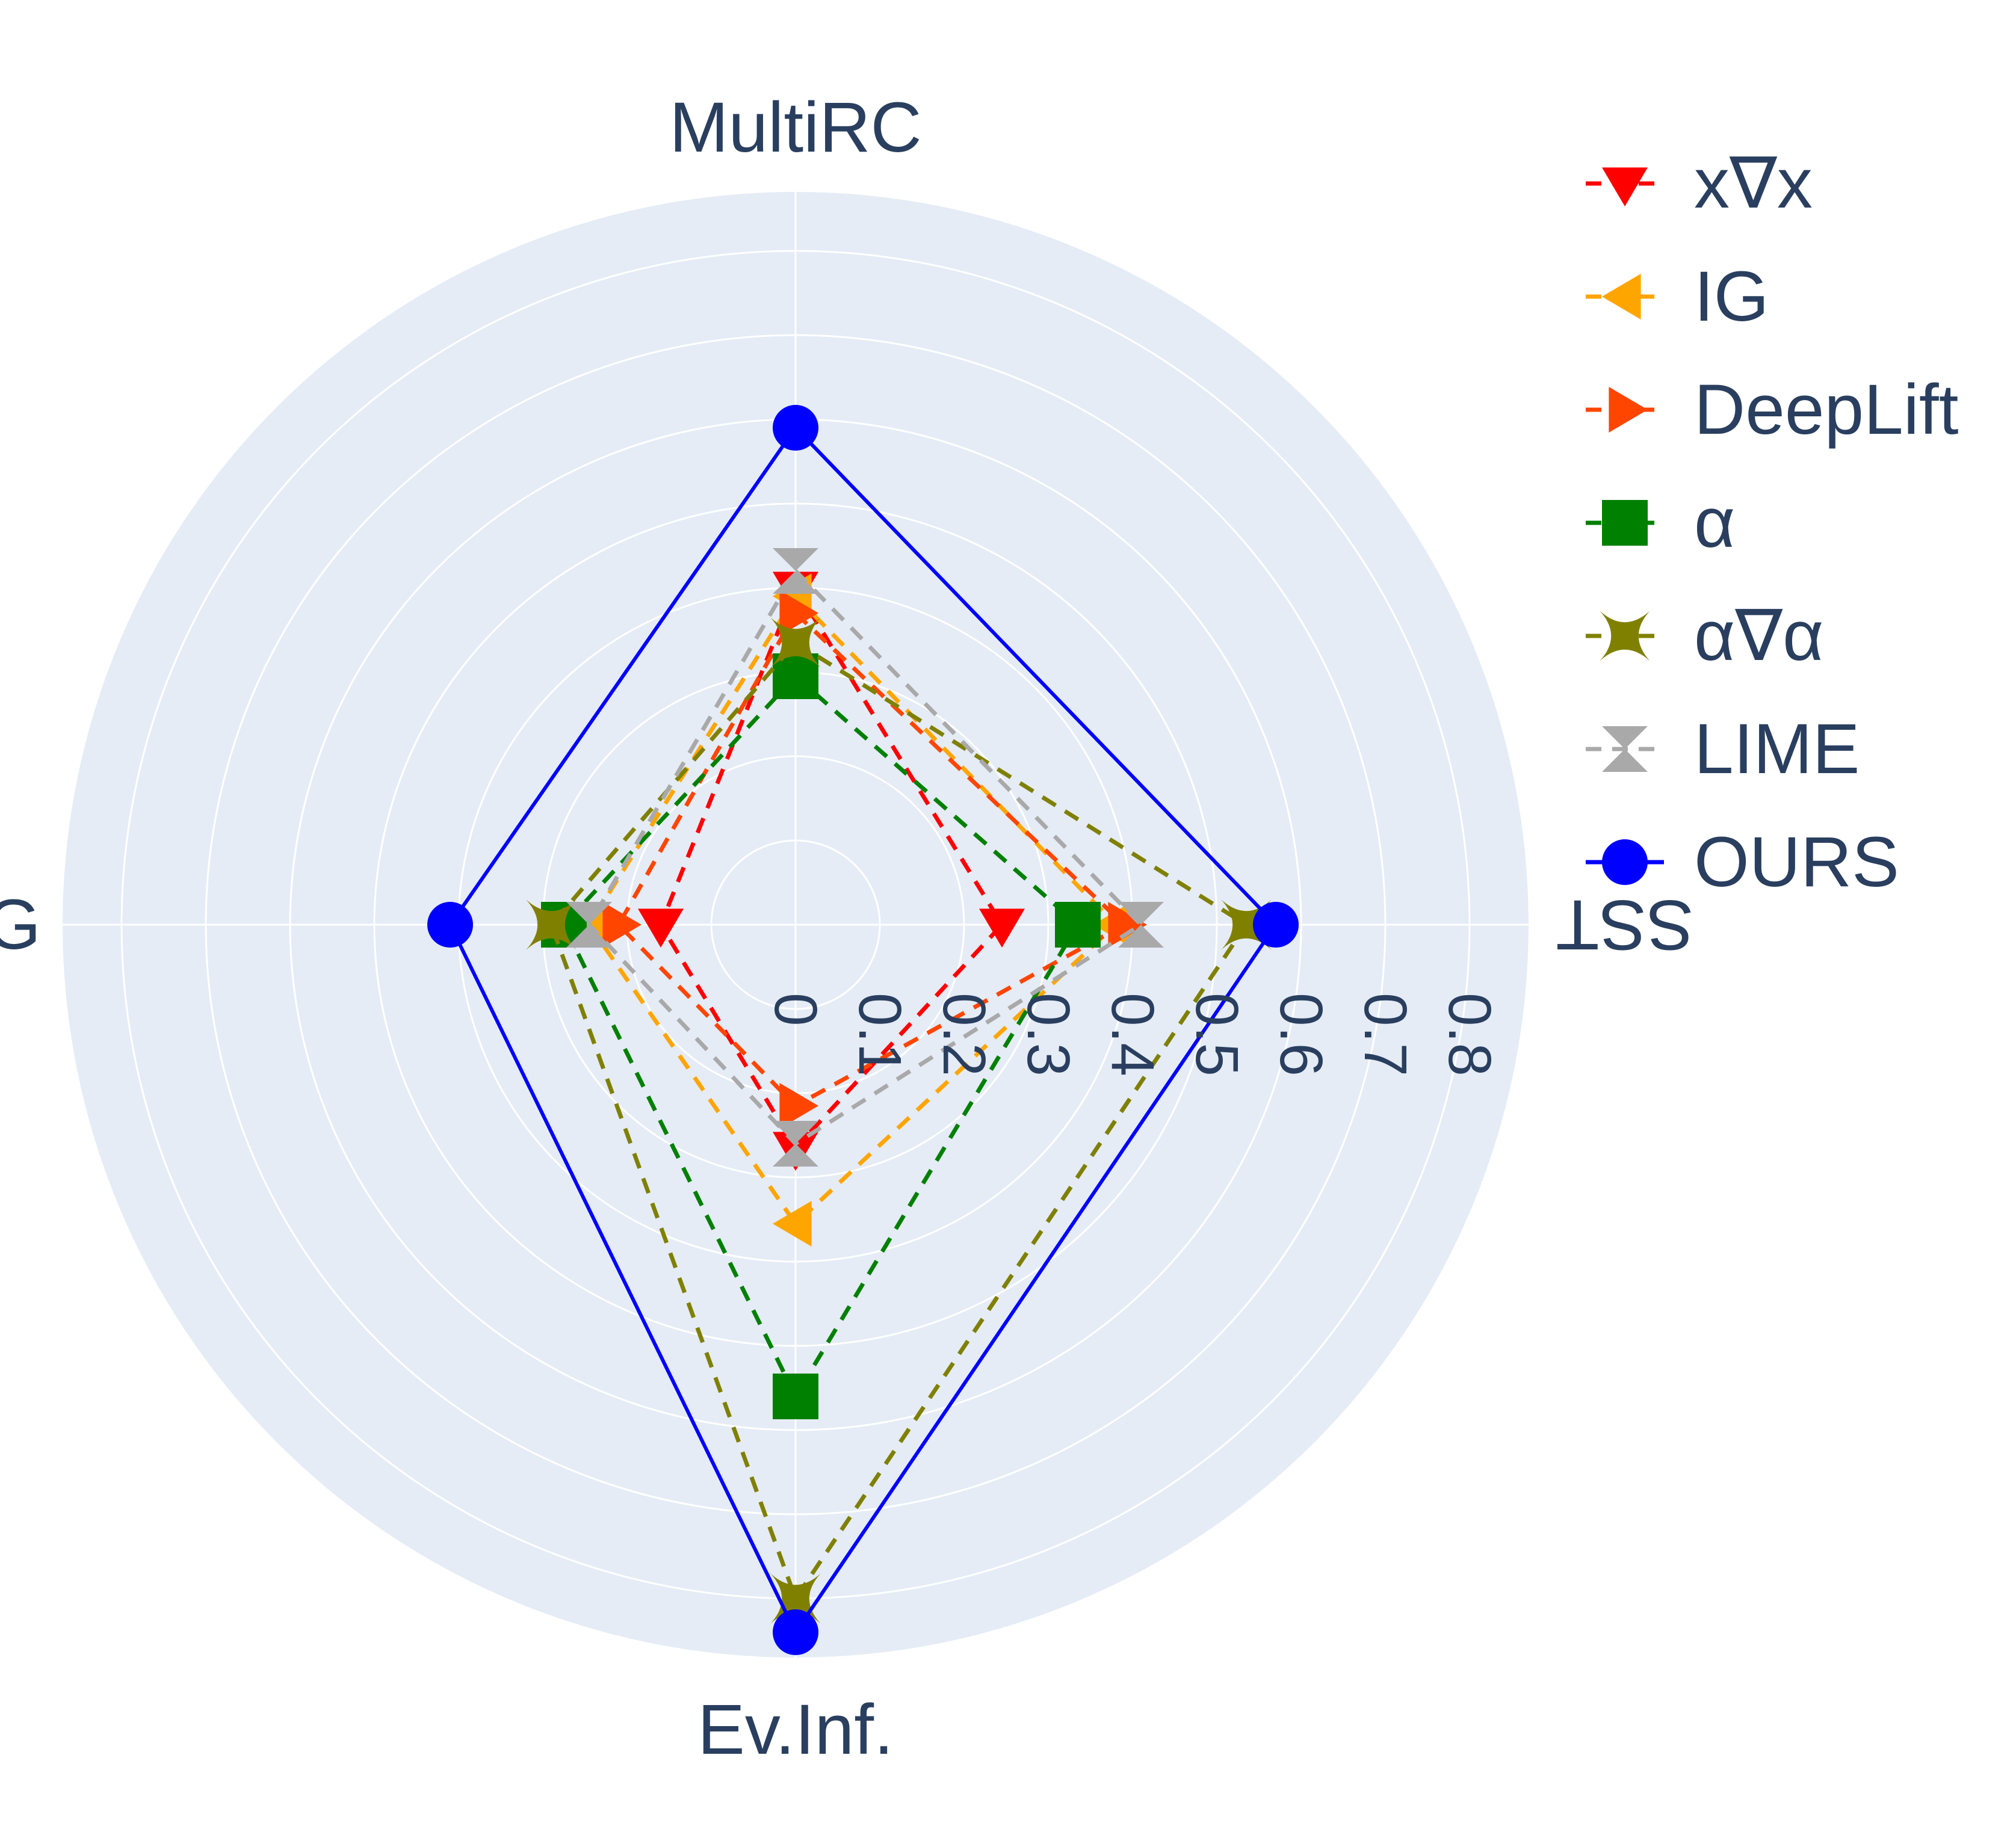  I want to click on series-5-point-evinf, so click(796, 1144).